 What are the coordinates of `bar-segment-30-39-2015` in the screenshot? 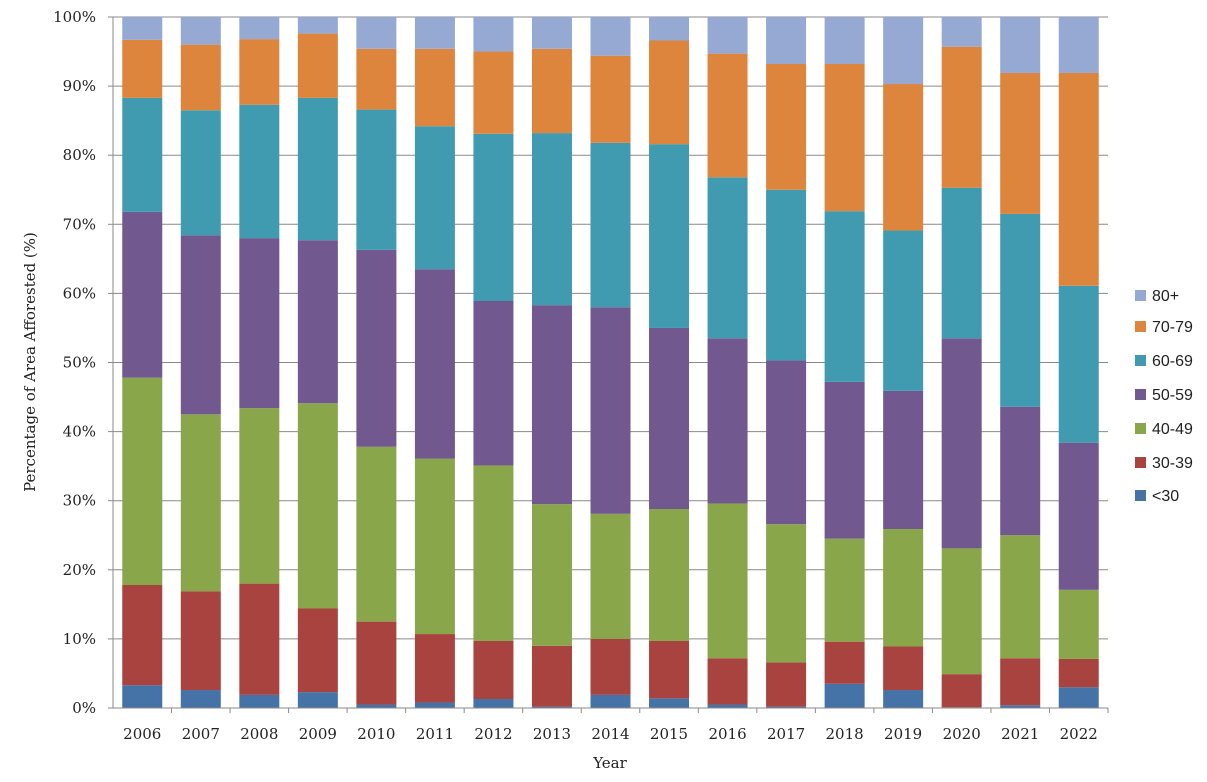 It's located at (669, 669).